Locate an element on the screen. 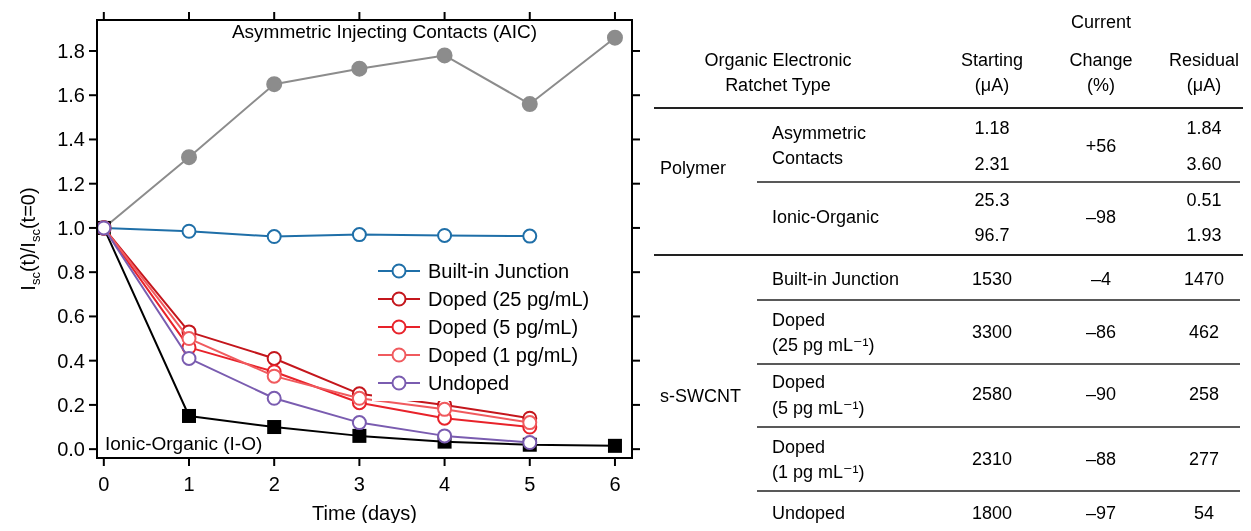 Image resolution: width=1251 pixels, height=531 pixels. x-tick-label: 2 is located at coordinates (274, 484).